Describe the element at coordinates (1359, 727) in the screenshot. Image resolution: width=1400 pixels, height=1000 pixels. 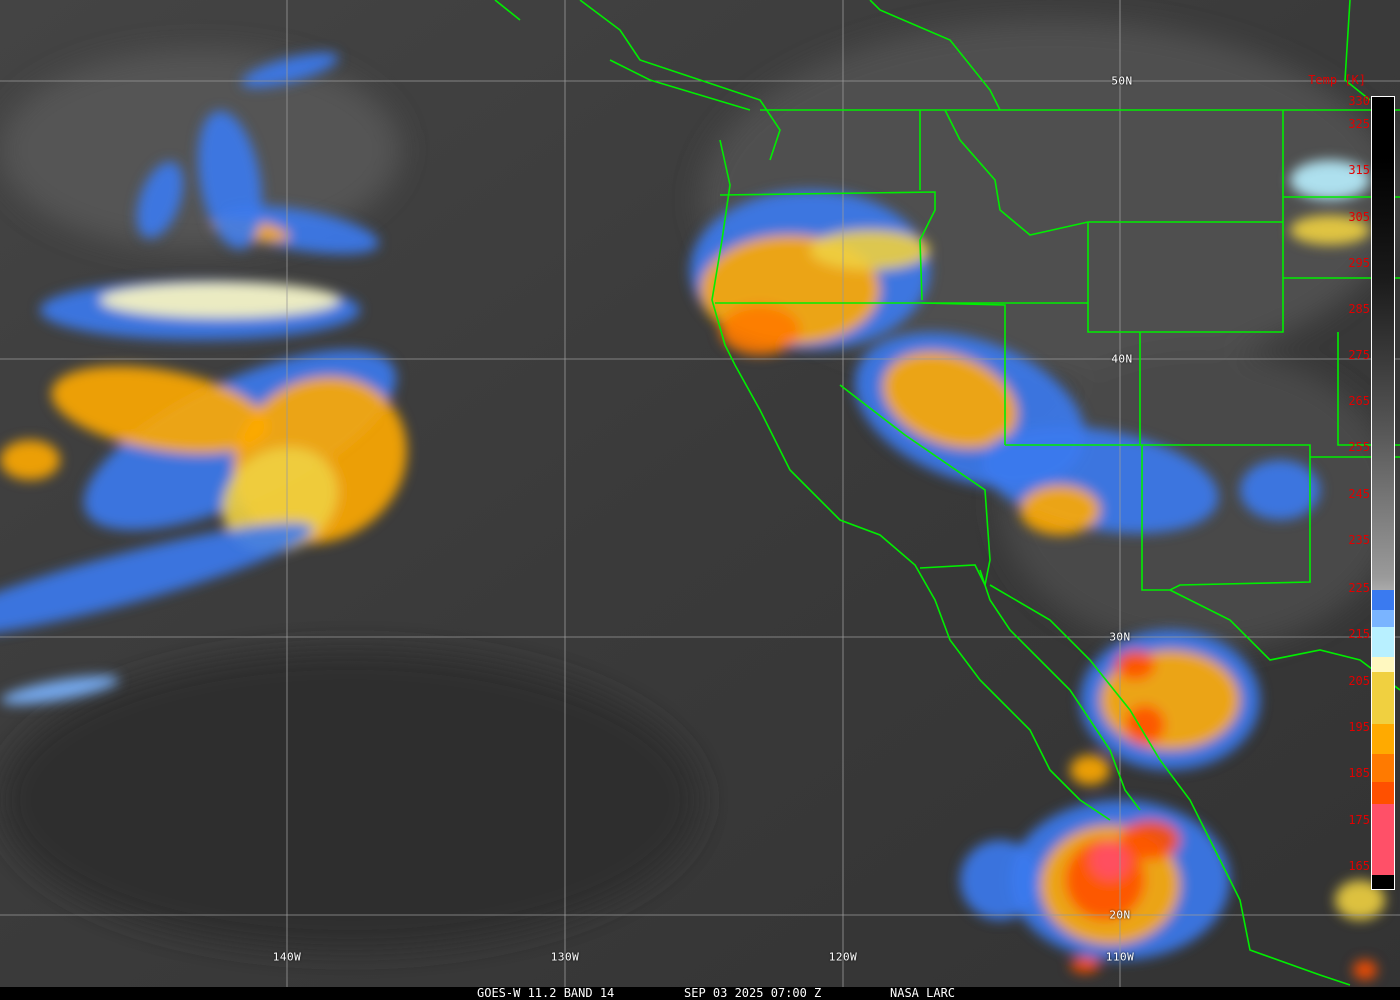
I see `colorbar-tick-195: 195` at that location.